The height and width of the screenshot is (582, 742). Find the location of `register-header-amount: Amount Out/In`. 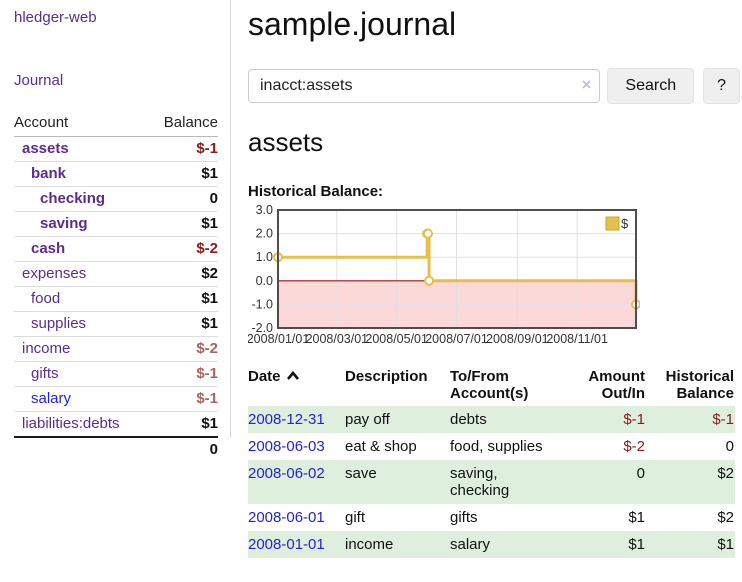

register-header-amount: Amount Out/In is located at coordinates (616, 385).